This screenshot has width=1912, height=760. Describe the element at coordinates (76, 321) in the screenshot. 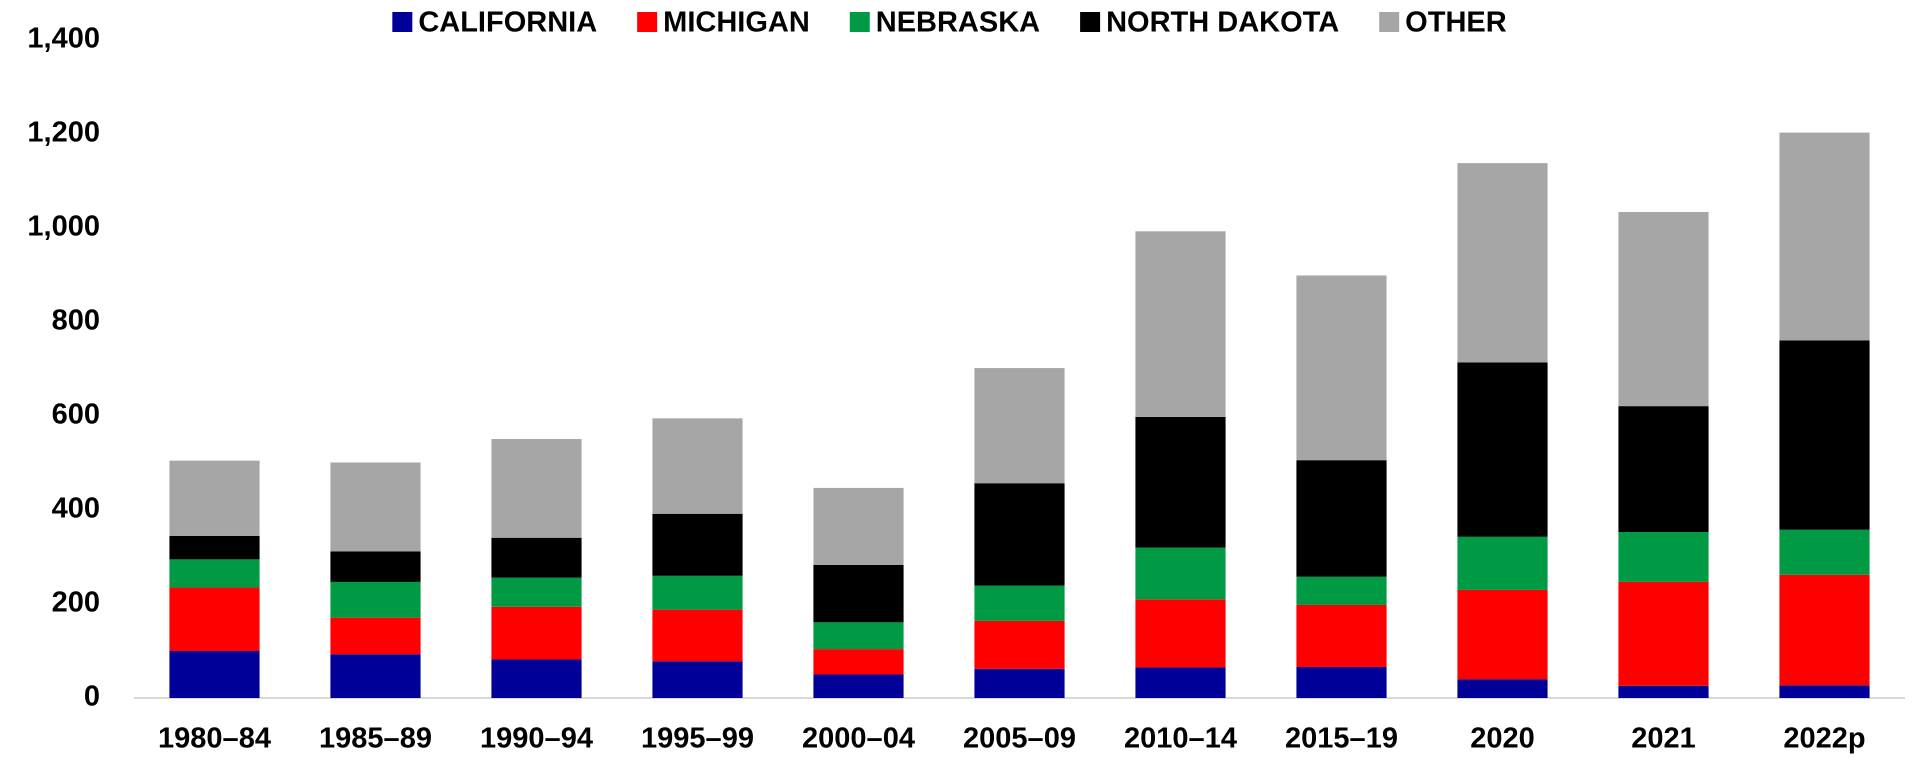

I see `y-tick-label: 800` at that location.